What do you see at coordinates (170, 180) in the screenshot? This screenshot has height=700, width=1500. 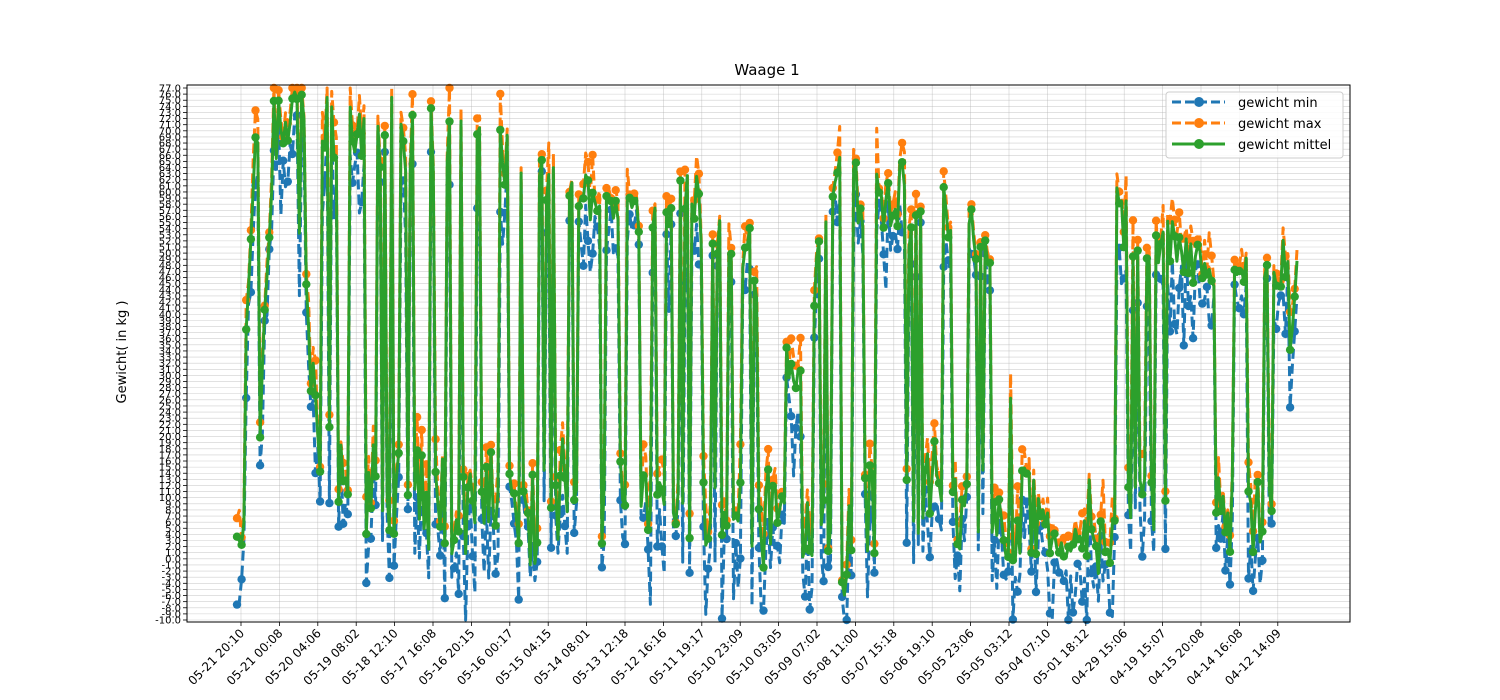 I see `y-tick-label: 62.0` at bounding box center [170, 180].